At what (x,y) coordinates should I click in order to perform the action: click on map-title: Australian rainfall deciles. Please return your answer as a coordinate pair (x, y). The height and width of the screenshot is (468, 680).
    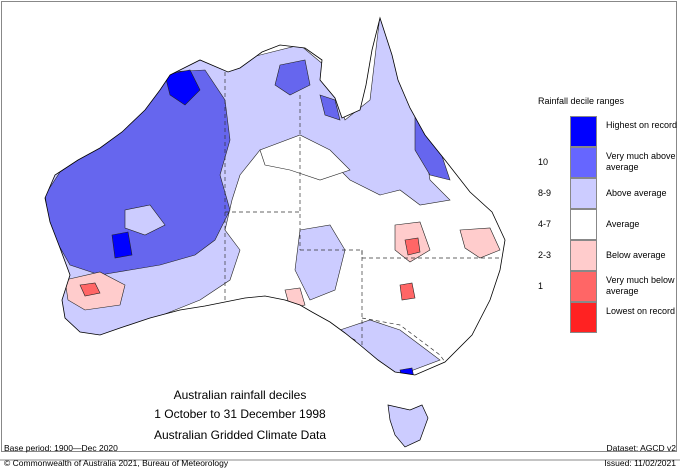
    Looking at the image, I should click on (240, 395).